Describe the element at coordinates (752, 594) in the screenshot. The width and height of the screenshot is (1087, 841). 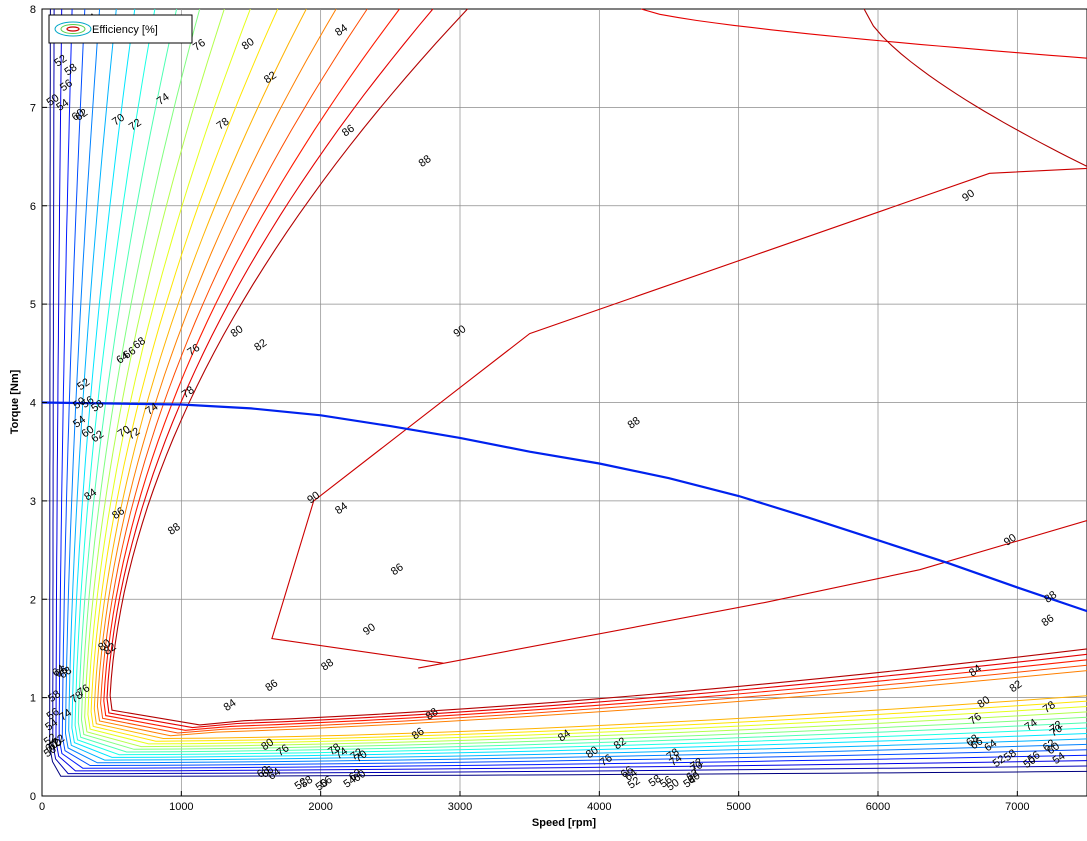
I see `contour-line-90-lower` at that location.